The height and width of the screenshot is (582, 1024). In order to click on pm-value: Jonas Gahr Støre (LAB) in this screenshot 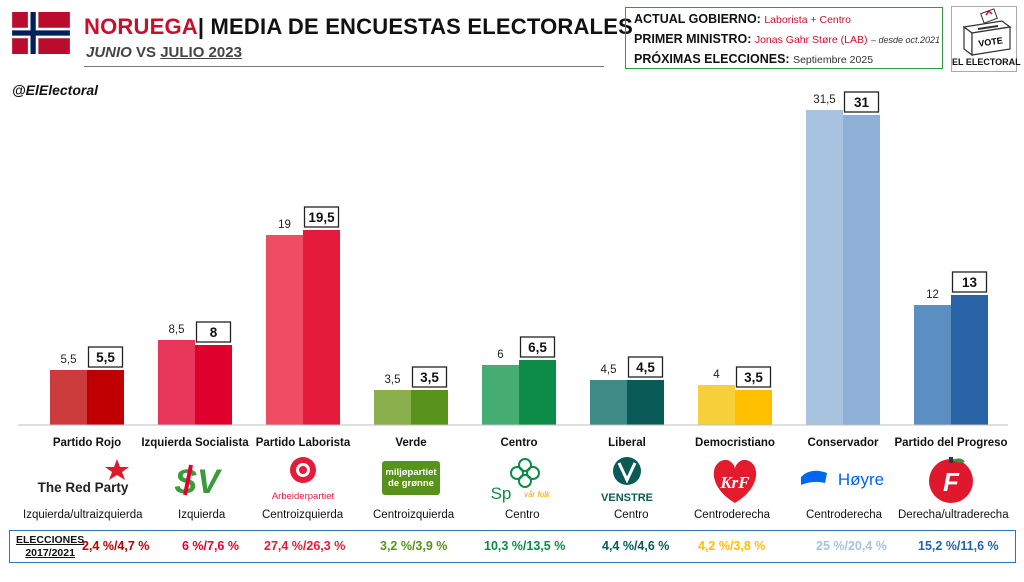, I will do `click(811, 40)`.